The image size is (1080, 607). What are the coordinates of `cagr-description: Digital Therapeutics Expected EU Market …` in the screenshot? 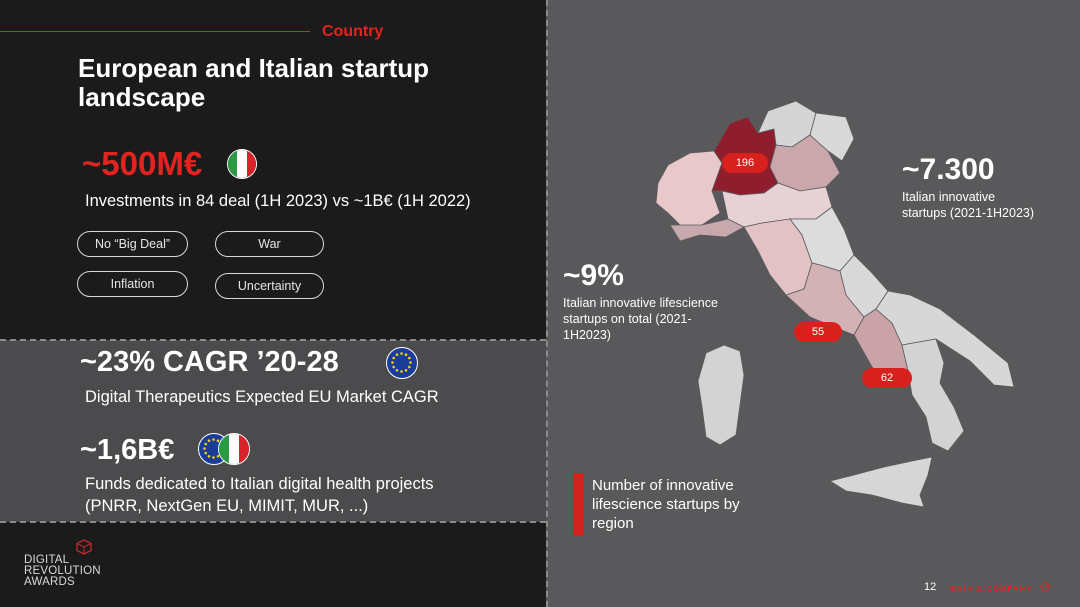 It's located at (262, 397).